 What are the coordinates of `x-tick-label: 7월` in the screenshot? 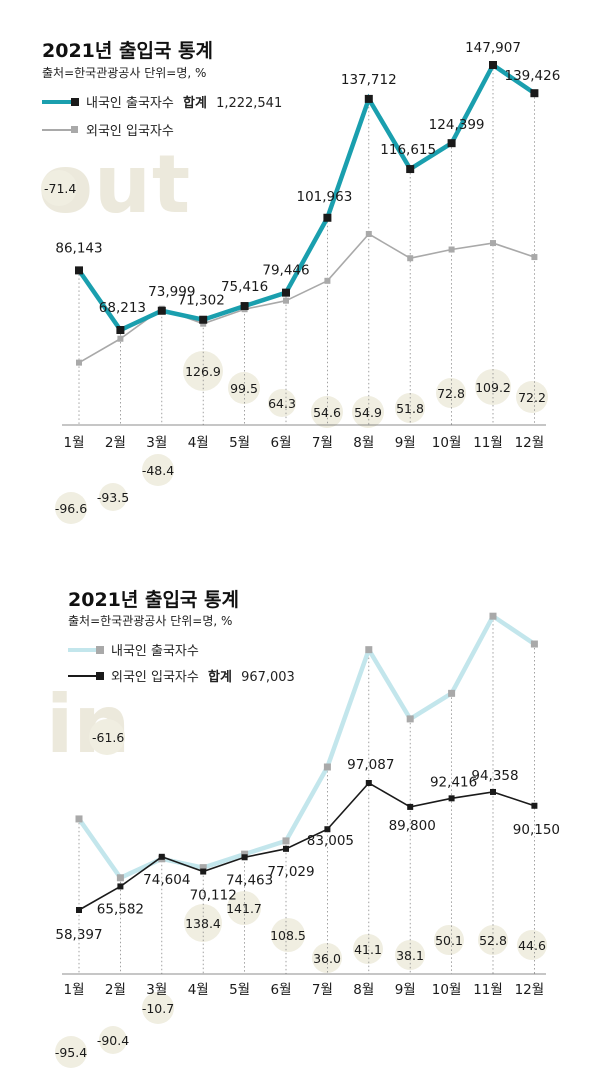 It's located at (322, 443).